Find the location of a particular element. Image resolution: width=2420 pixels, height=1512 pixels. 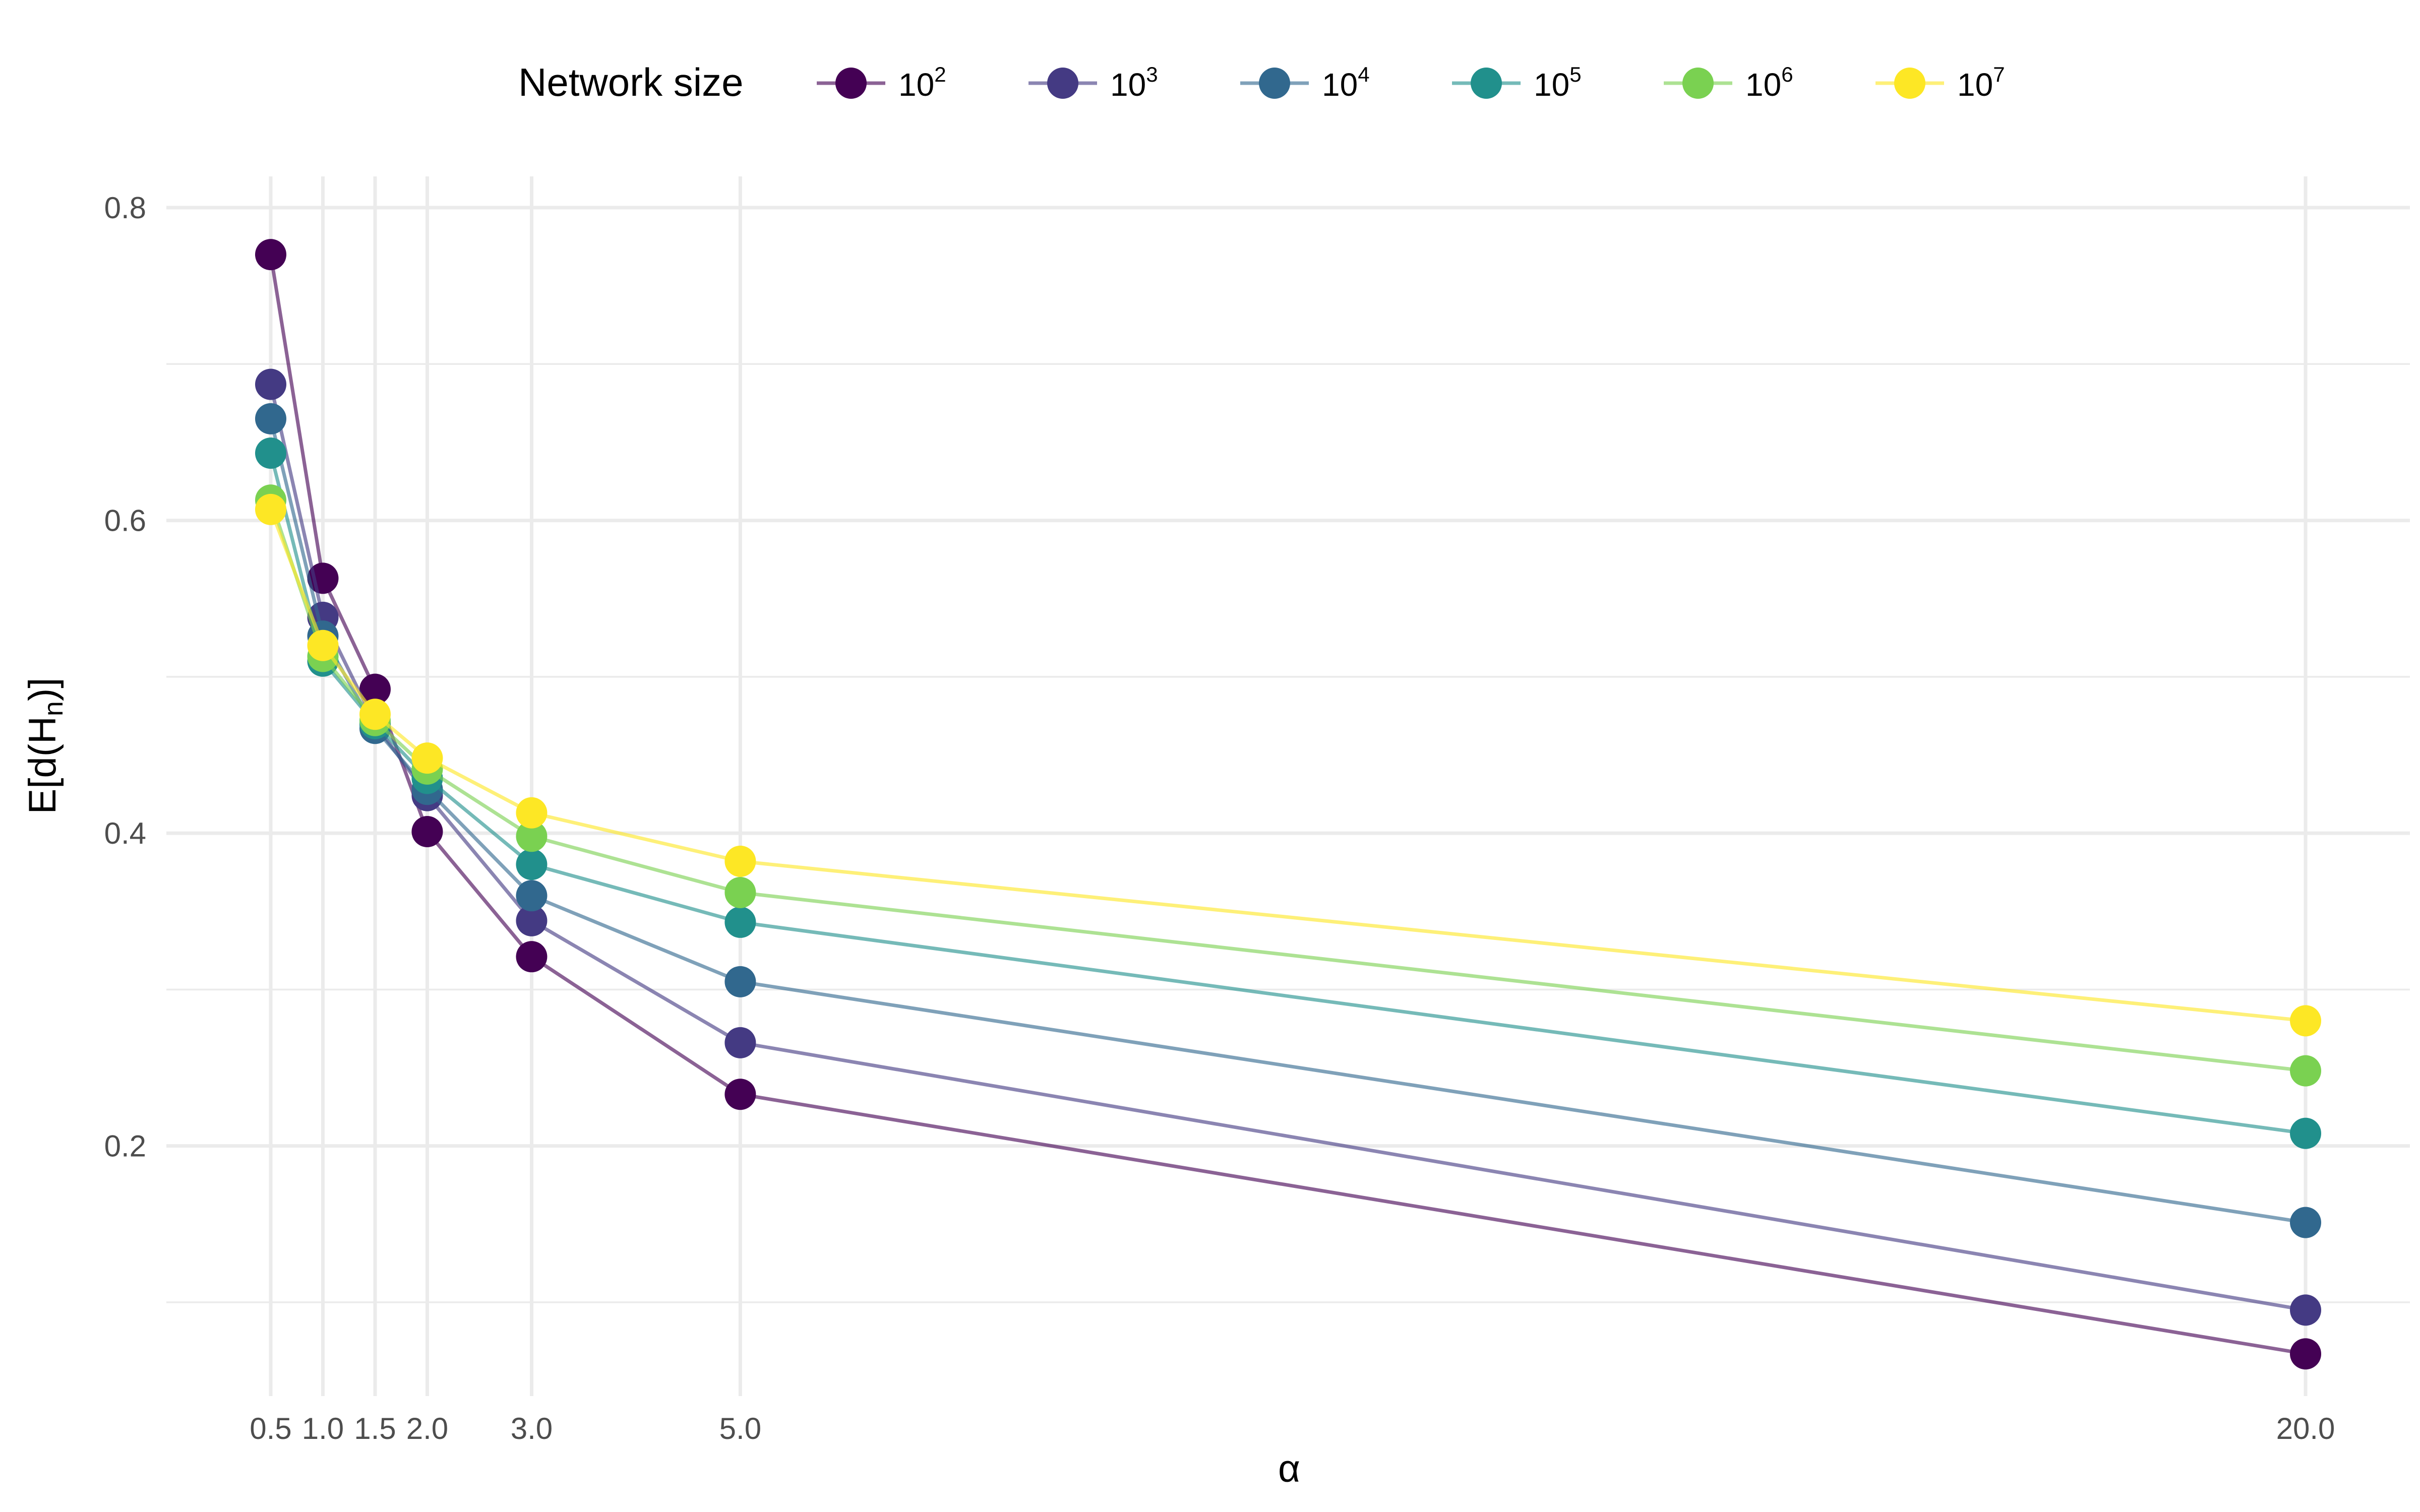

x-tick-label: 0.5 is located at coordinates (270, 1429).